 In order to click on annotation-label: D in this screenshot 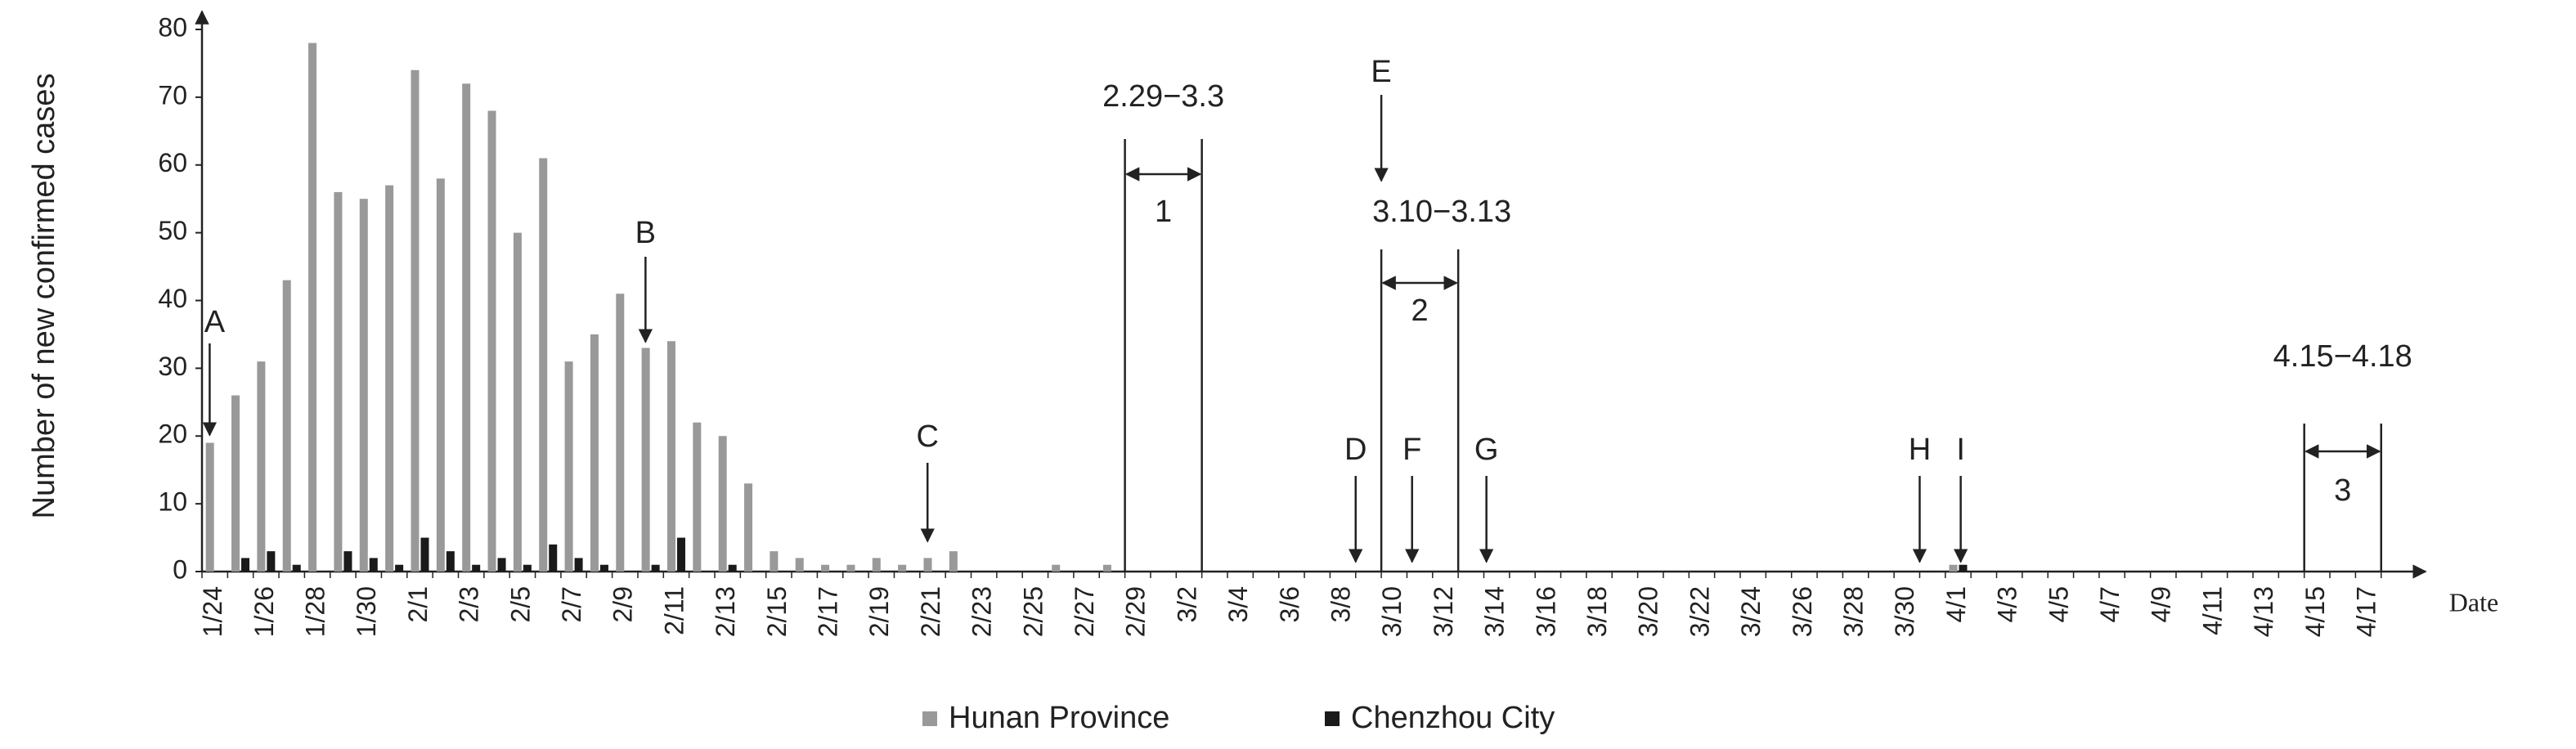, I will do `click(1355, 450)`.